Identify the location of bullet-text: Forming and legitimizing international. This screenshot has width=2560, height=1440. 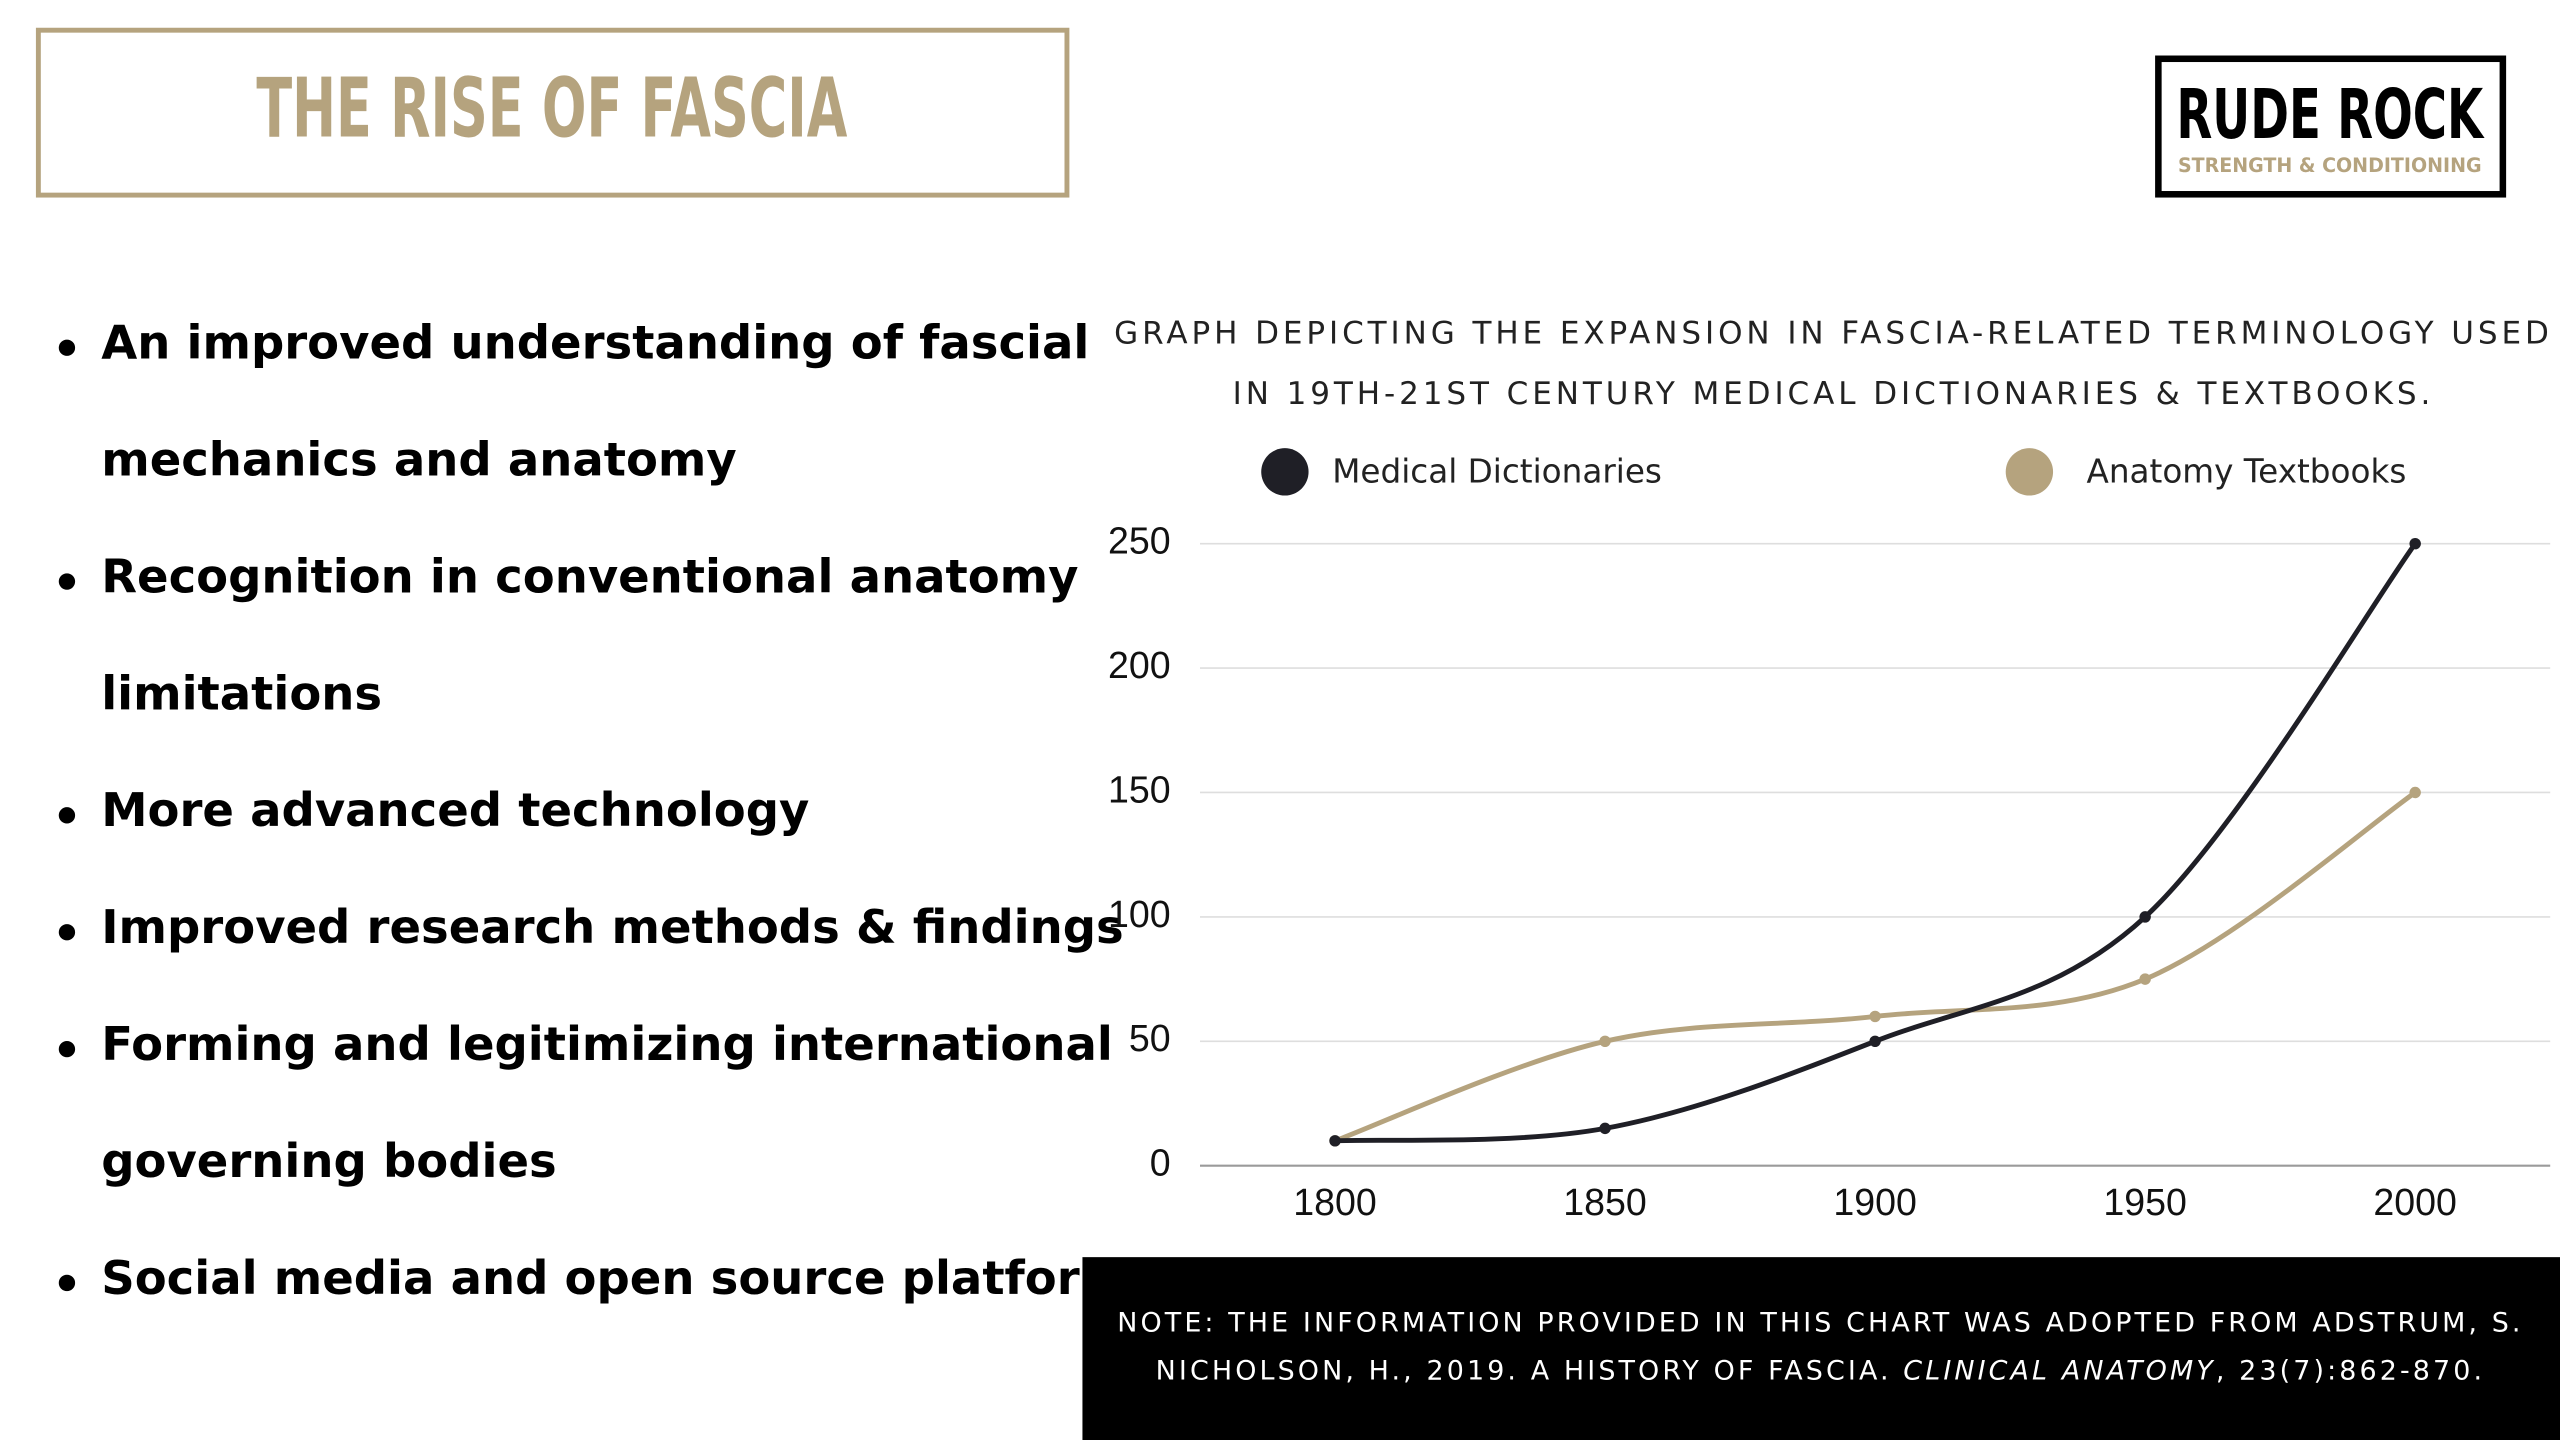
(607, 1044).